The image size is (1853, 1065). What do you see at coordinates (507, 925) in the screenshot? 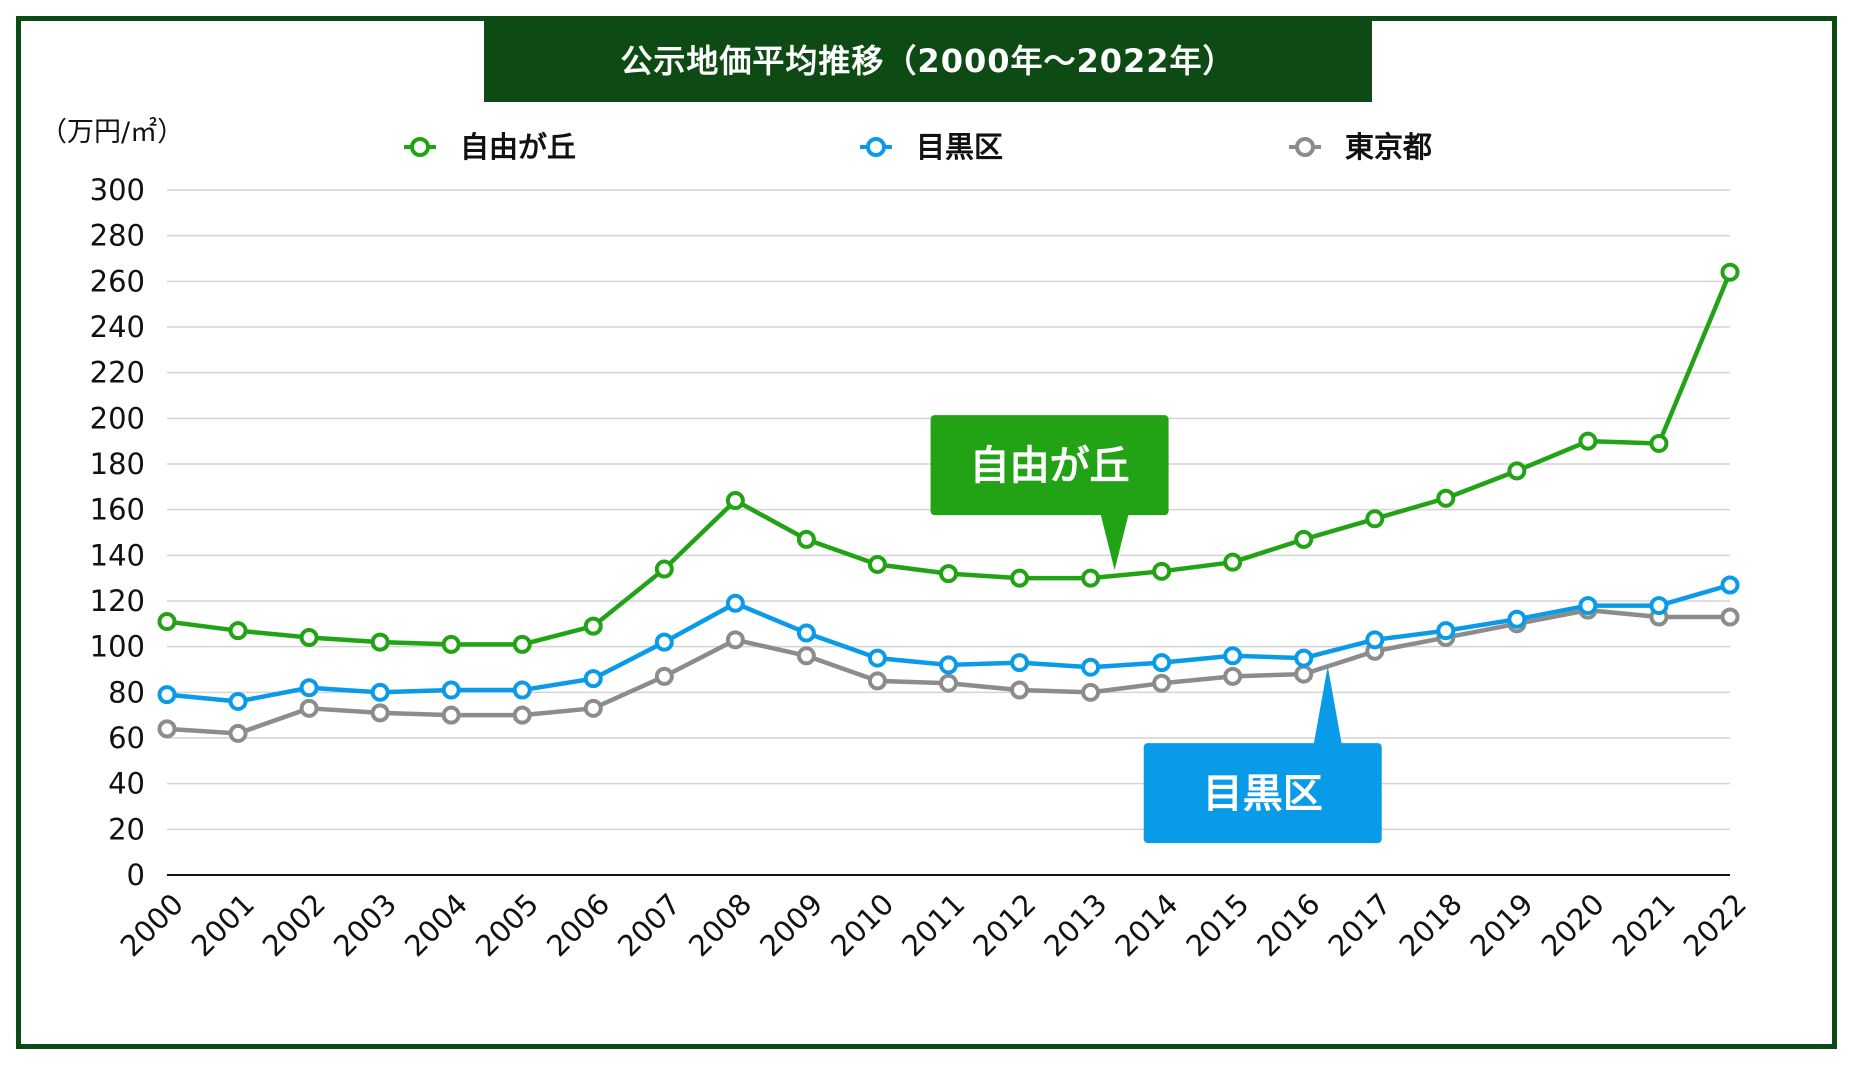
I see `x-tick-label: 2005` at bounding box center [507, 925].